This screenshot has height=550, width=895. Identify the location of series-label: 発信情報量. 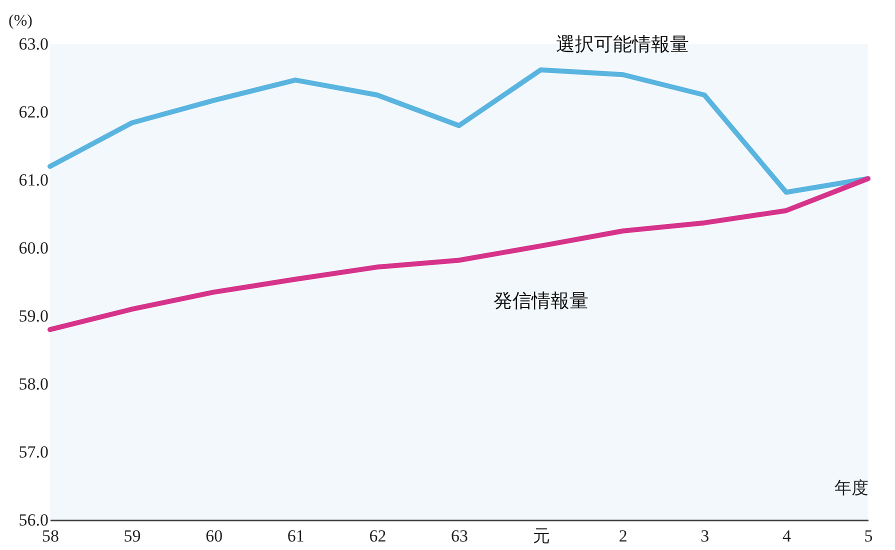
(540, 301).